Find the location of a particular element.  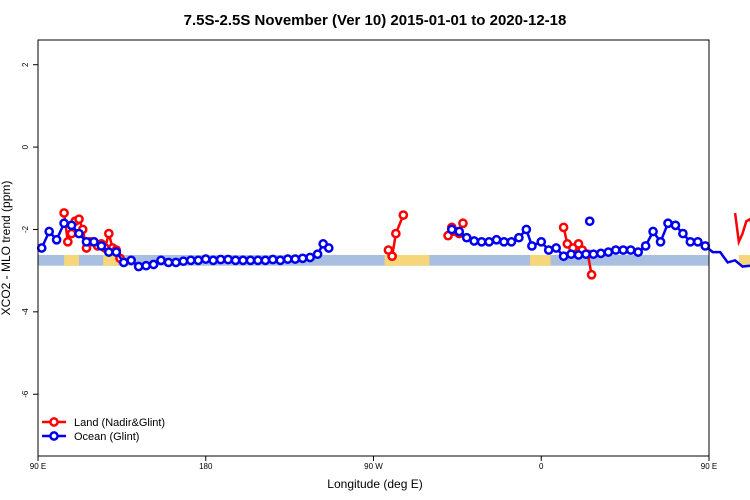

x-tick-label: 180 is located at coordinates (206, 466).